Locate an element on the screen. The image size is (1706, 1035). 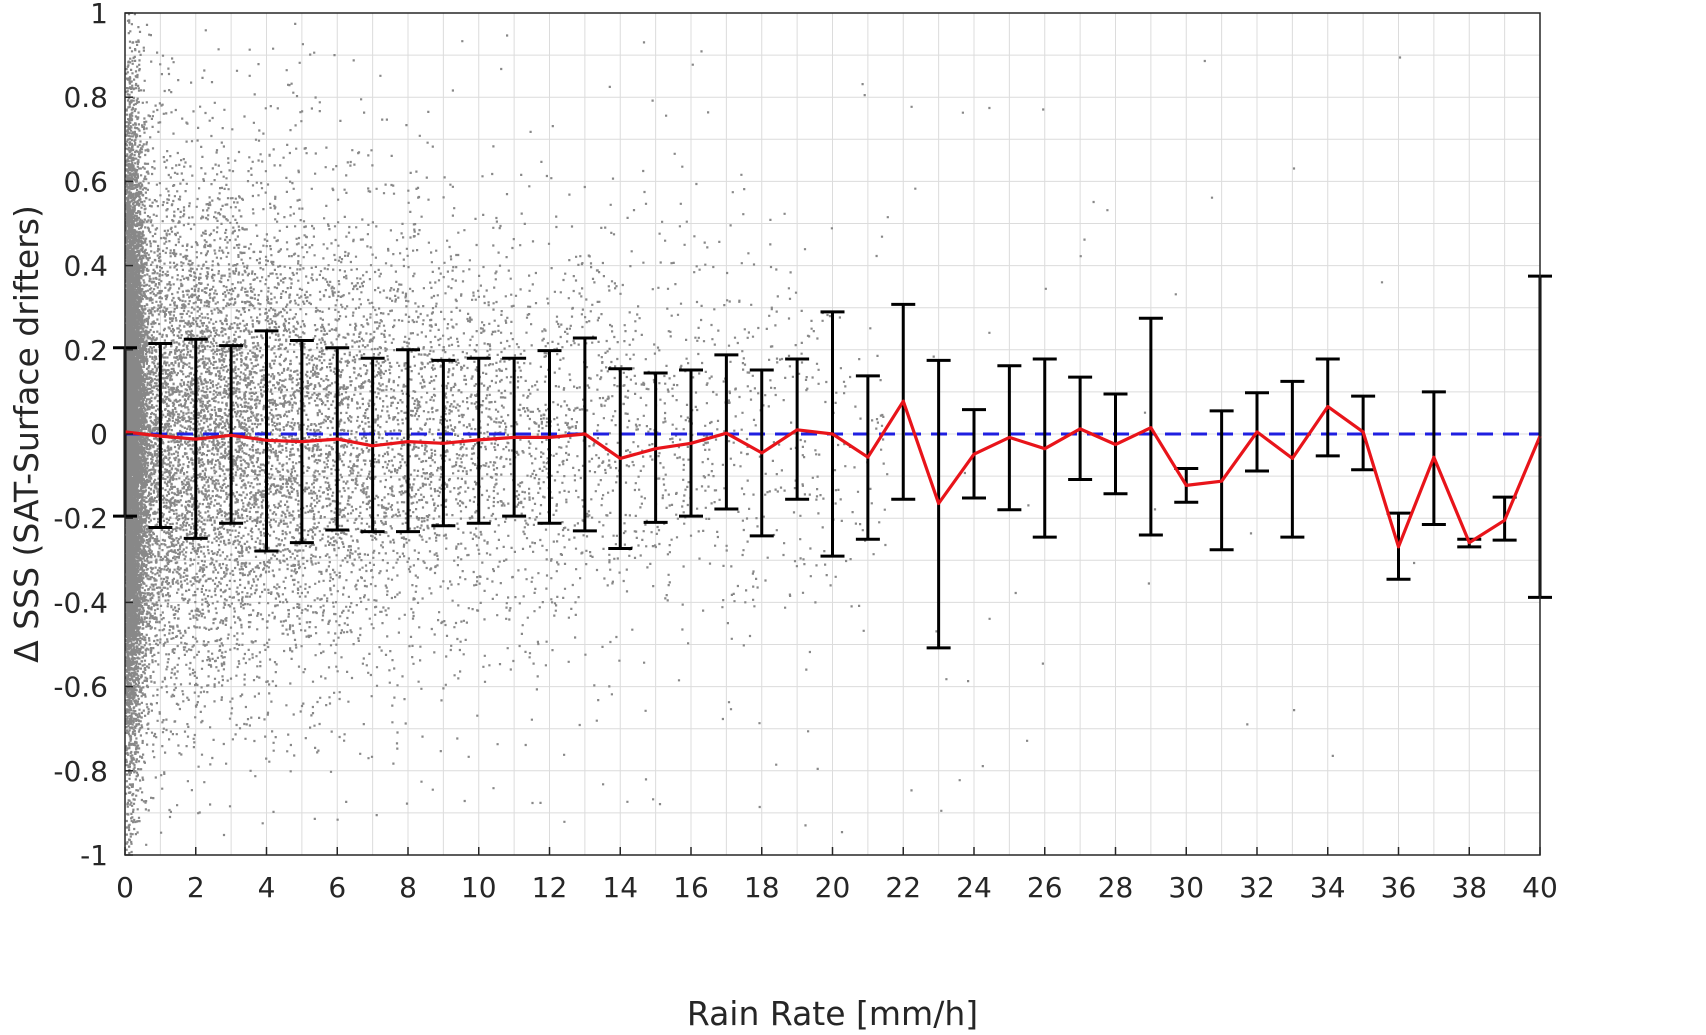
x-tick-label: 16 is located at coordinates (691, 887).